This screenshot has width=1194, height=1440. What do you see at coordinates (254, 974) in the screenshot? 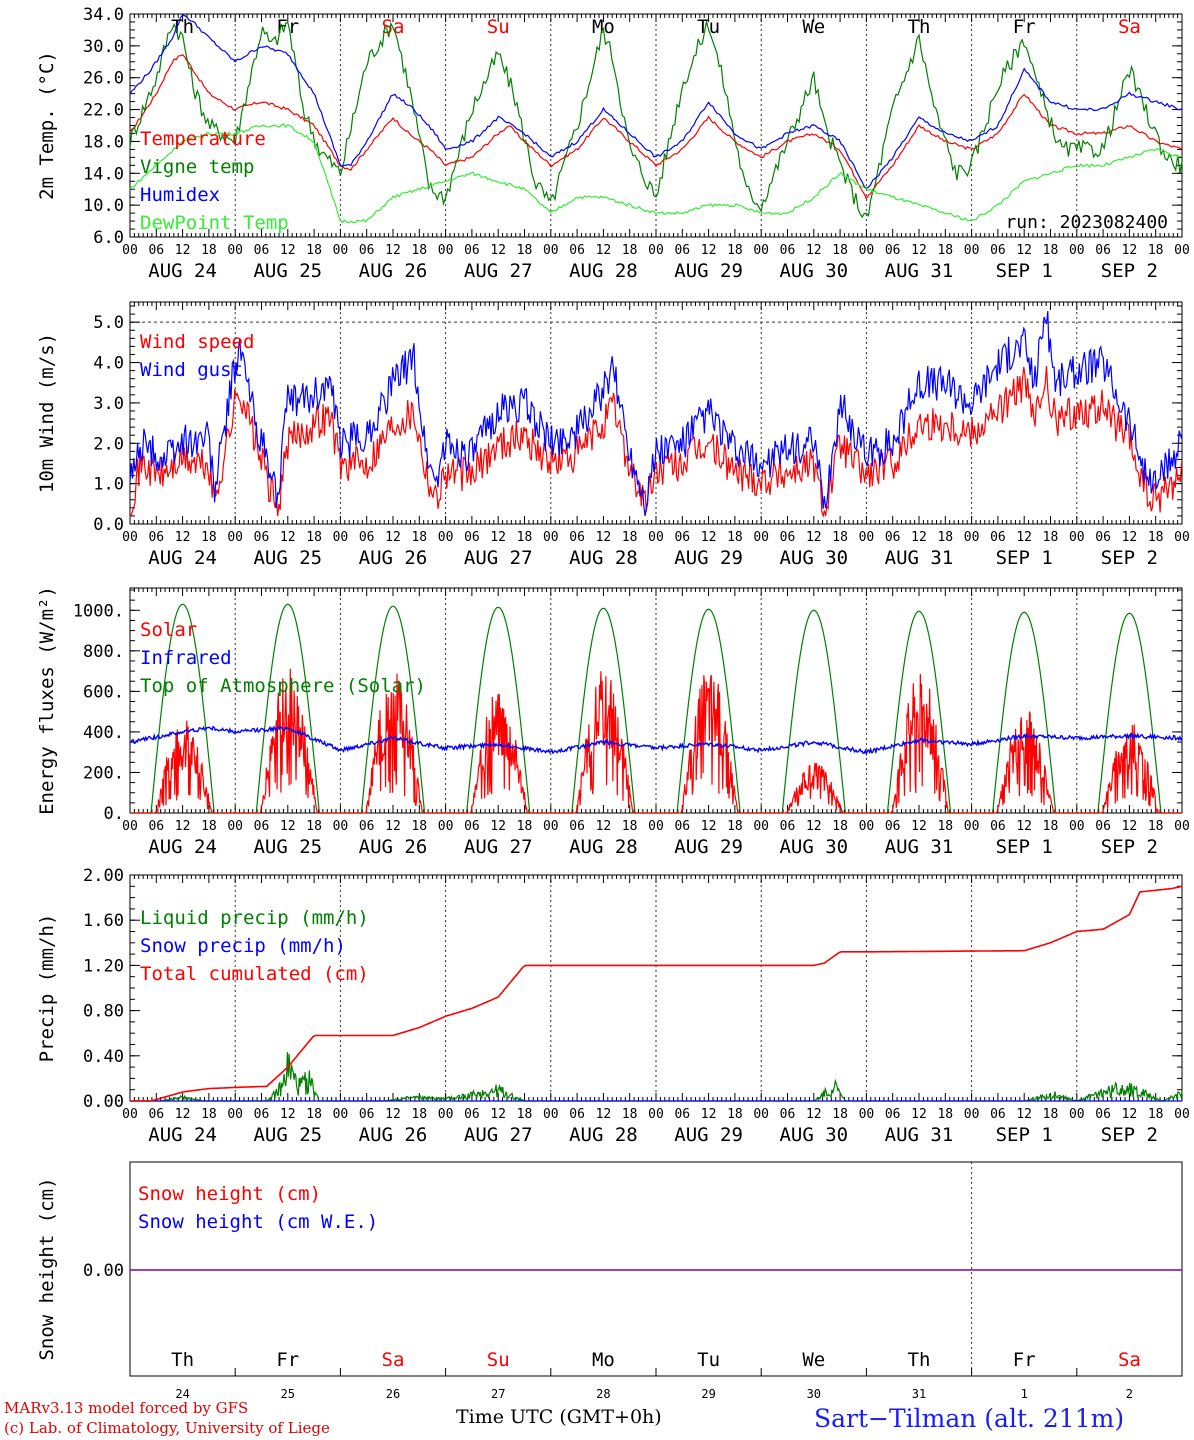
I see `legend-entry: Total cumulated (cm)` at bounding box center [254, 974].